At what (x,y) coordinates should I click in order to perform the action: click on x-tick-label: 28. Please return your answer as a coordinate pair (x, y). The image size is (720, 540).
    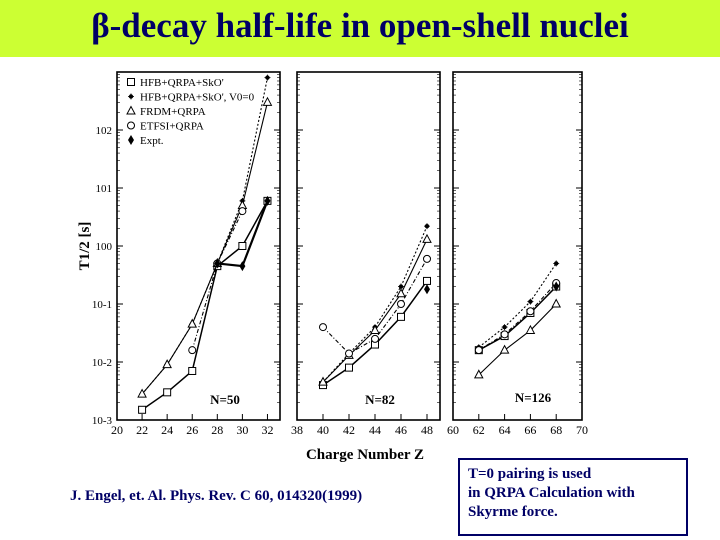
    Looking at the image, I should click on (217, 430).